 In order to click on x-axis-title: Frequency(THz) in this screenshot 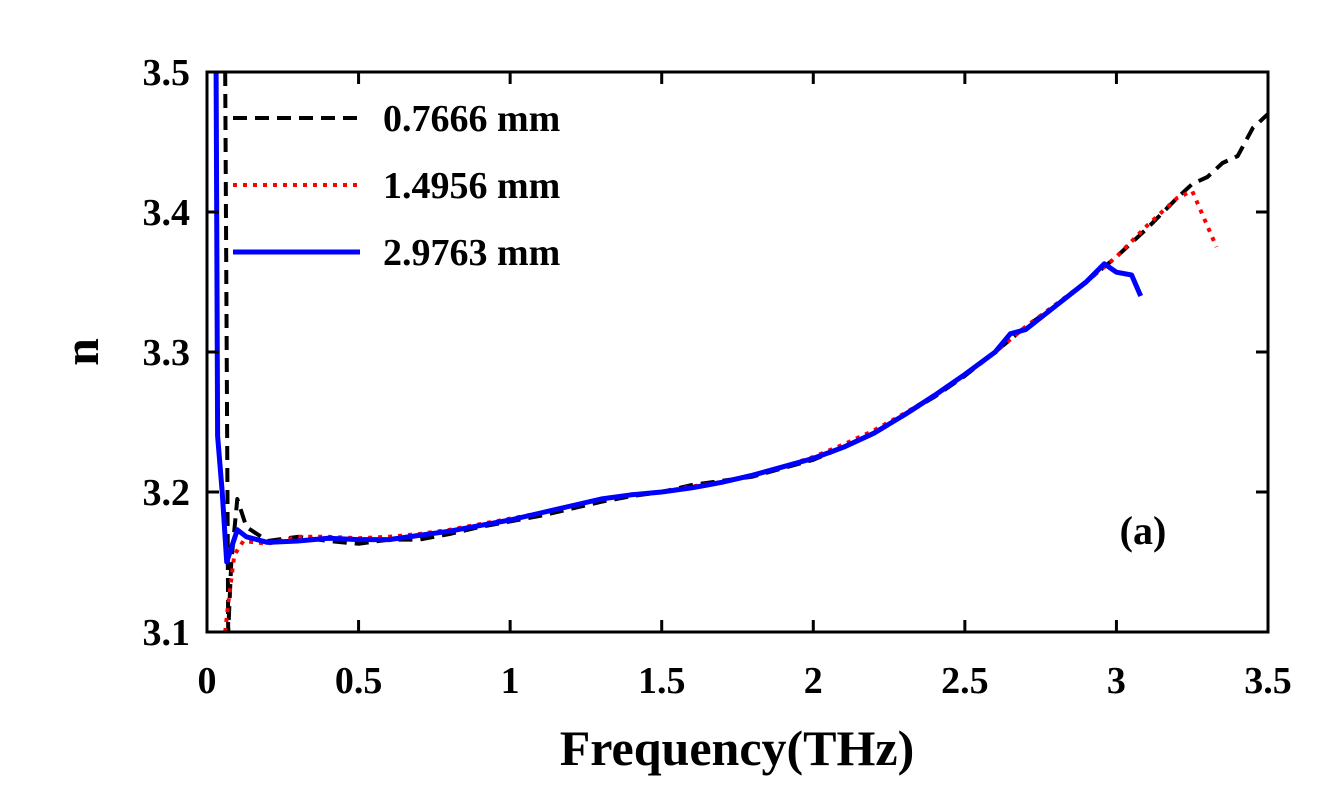, I will do `click(737, 748)`.